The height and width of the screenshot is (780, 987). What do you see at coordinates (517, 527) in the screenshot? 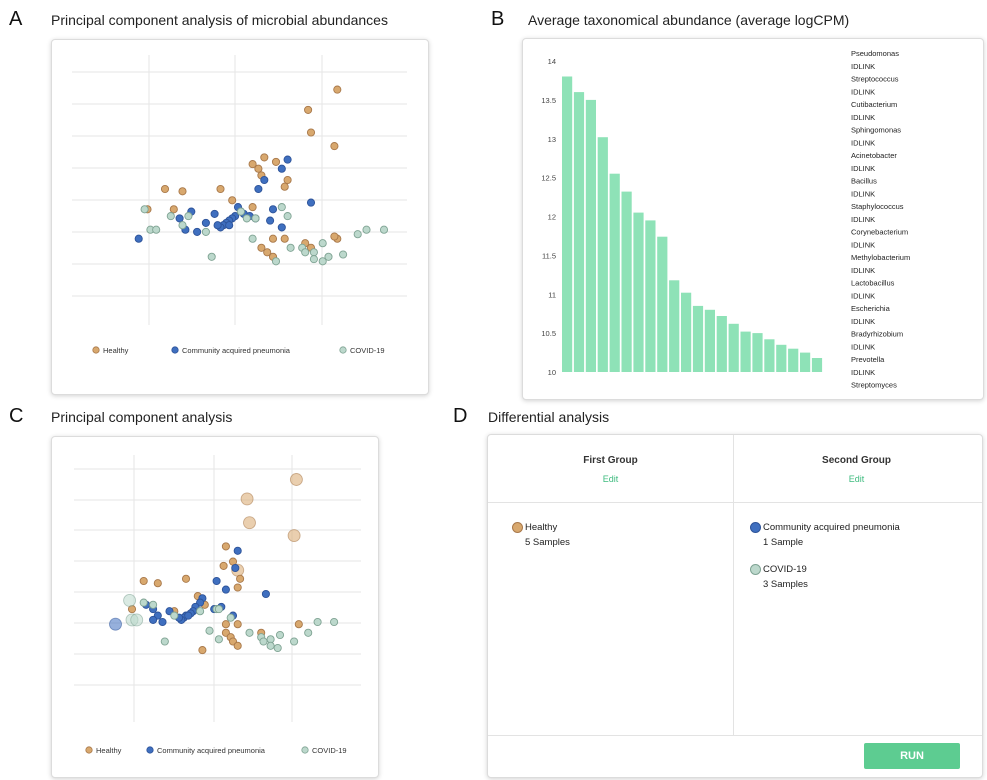
I see `healthy-dot-icon` at bounding box center [517, 527].